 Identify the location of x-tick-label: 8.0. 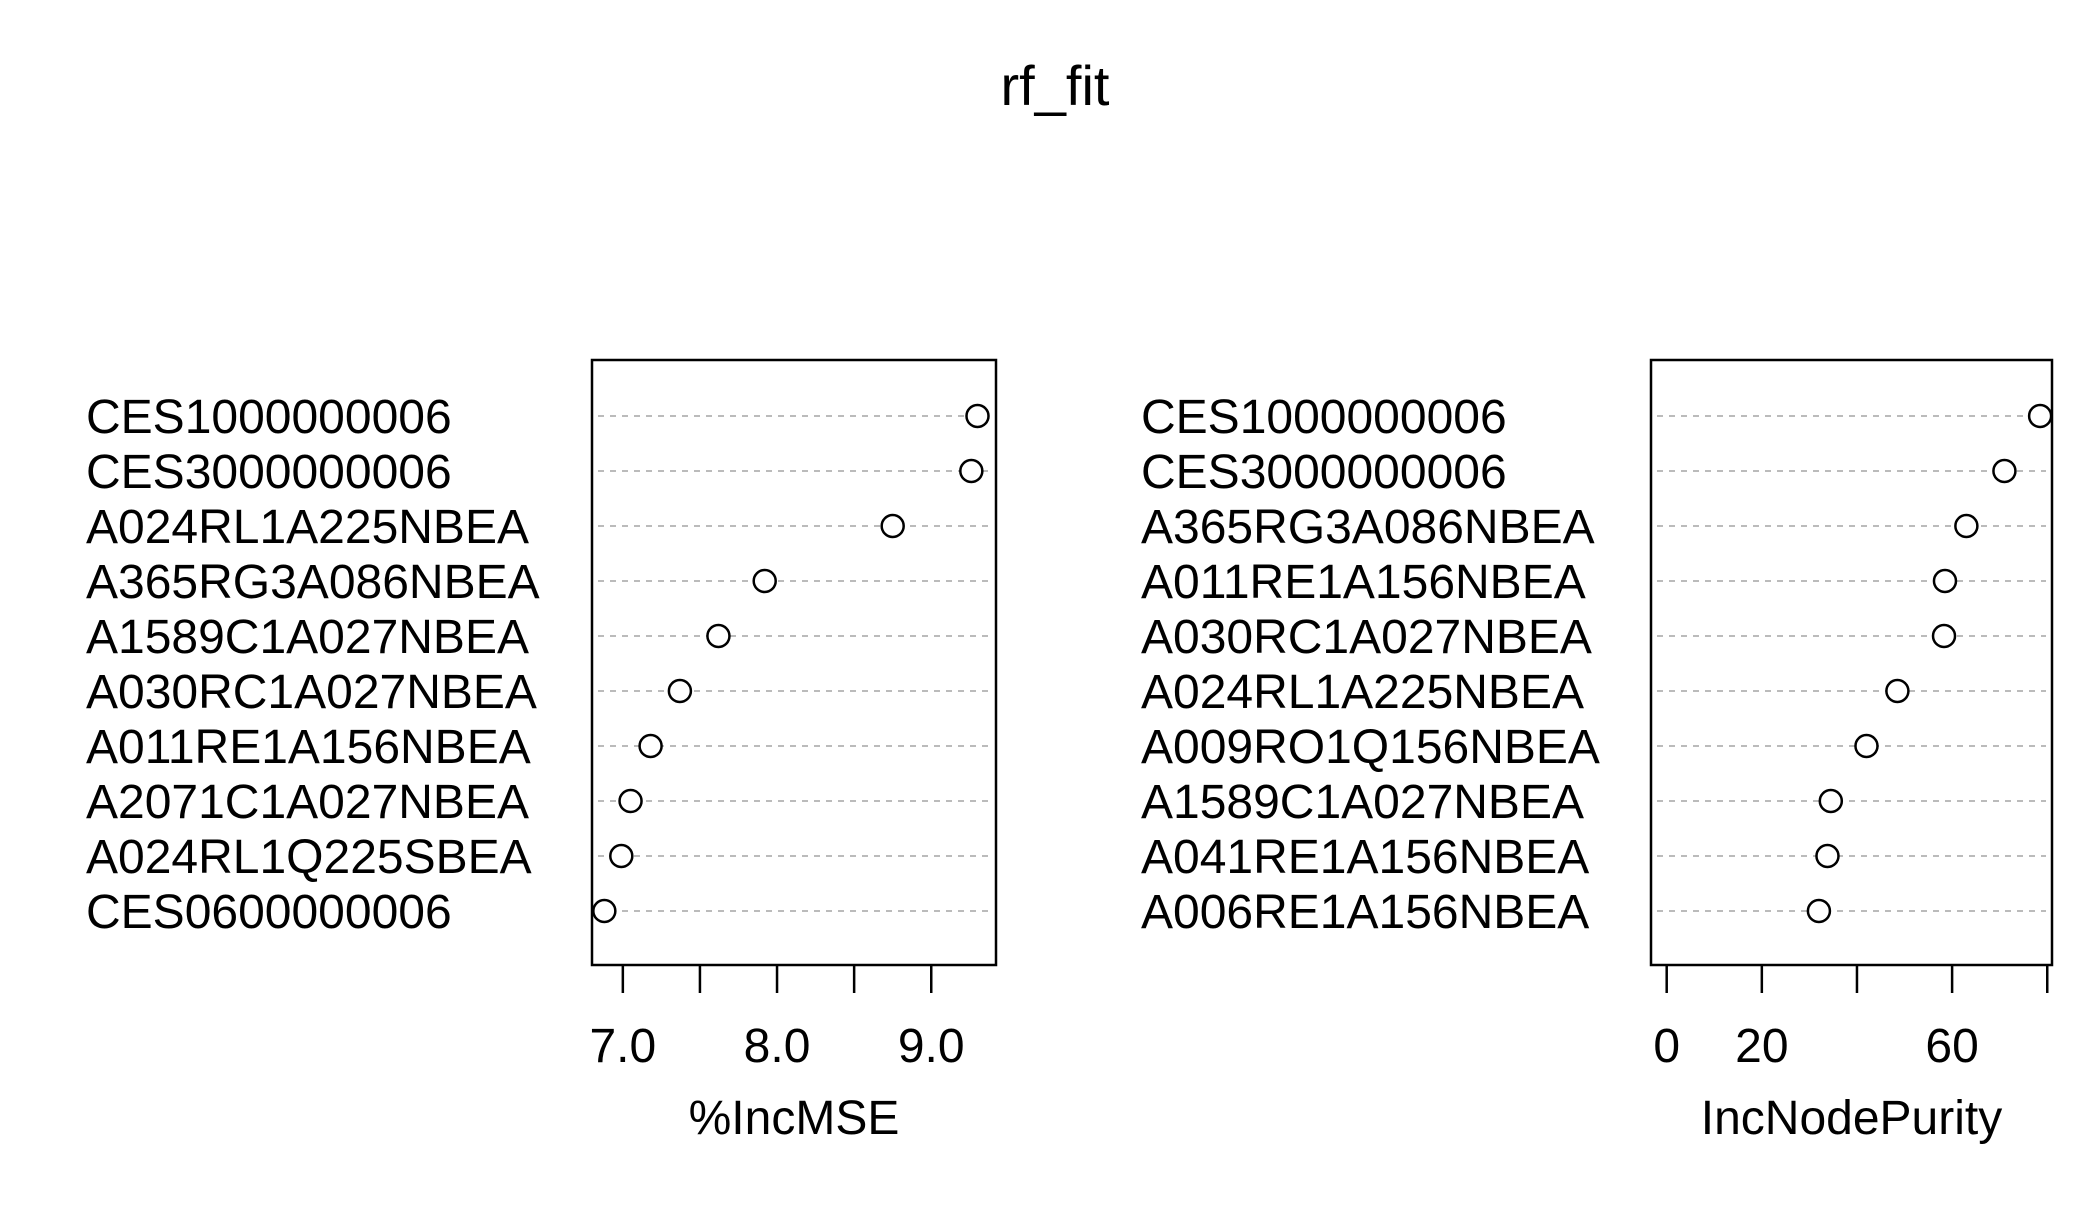
(777, 1046).